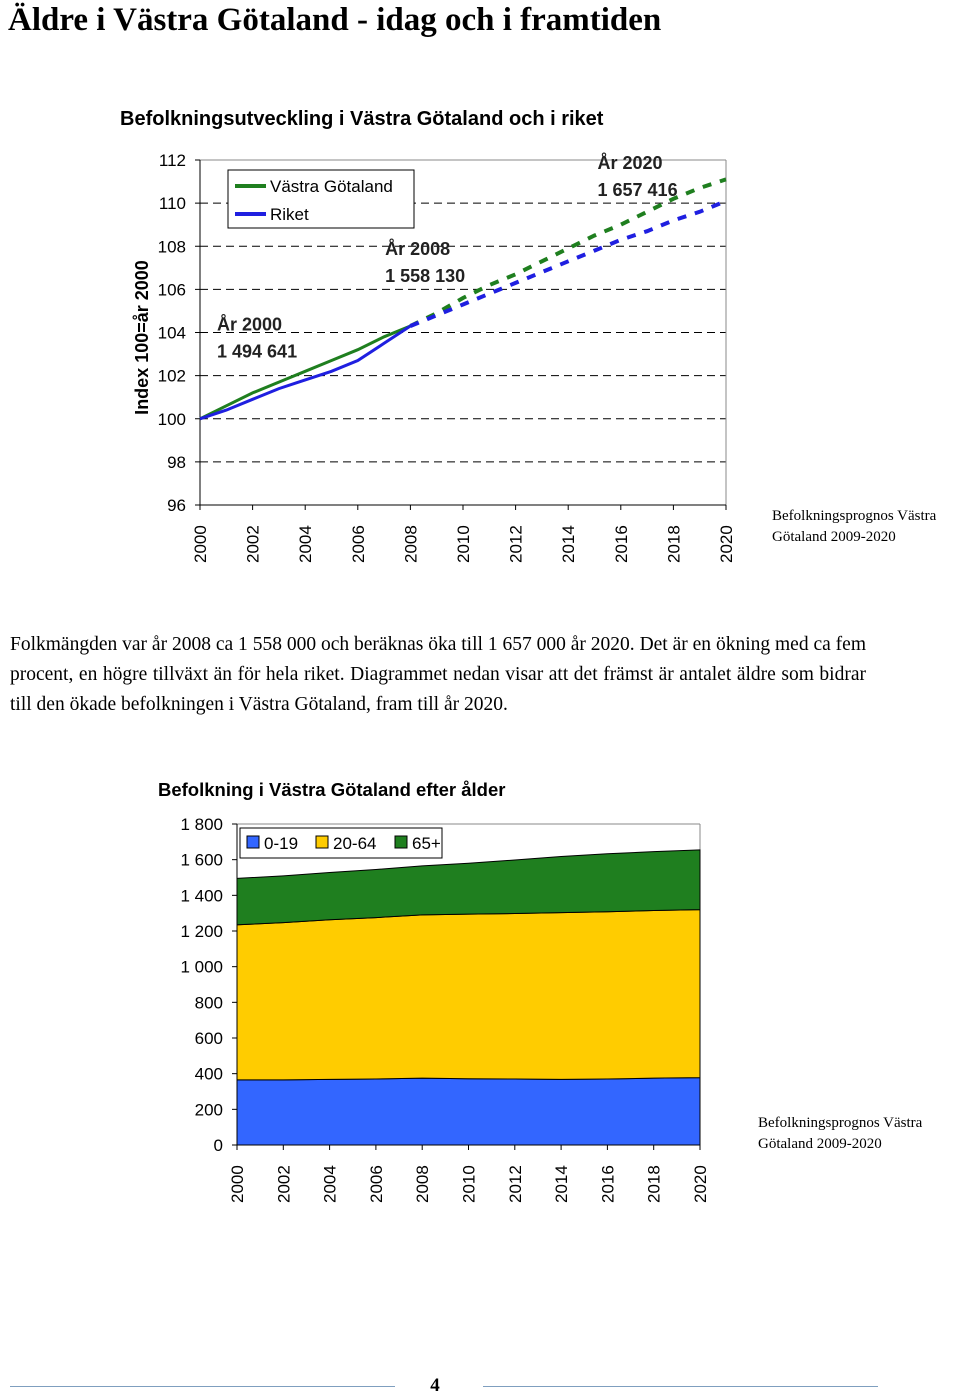  I want to click on chart2-legend-label: 0-19, so click(281, 843).